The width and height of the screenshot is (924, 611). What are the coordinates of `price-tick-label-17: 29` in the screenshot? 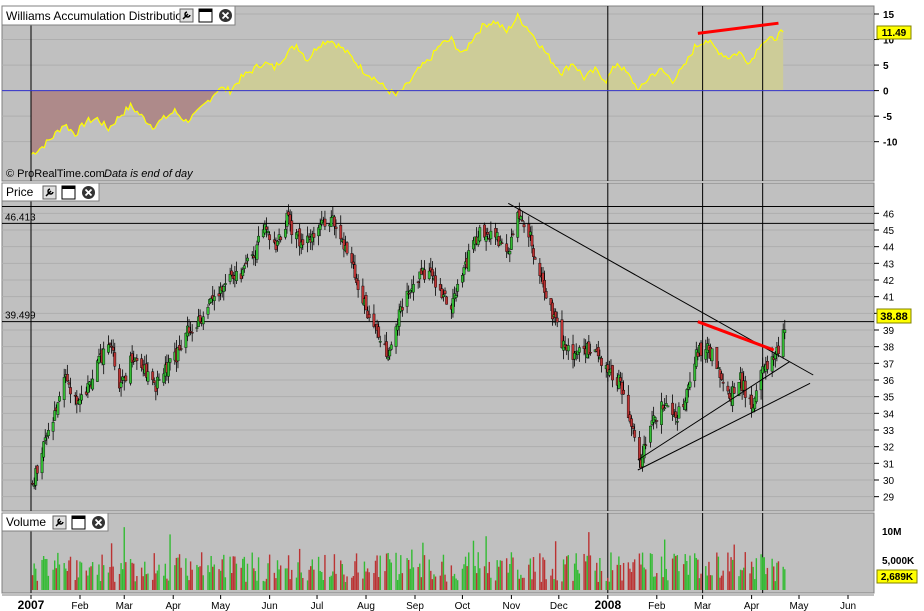 It's located at (889, 498).